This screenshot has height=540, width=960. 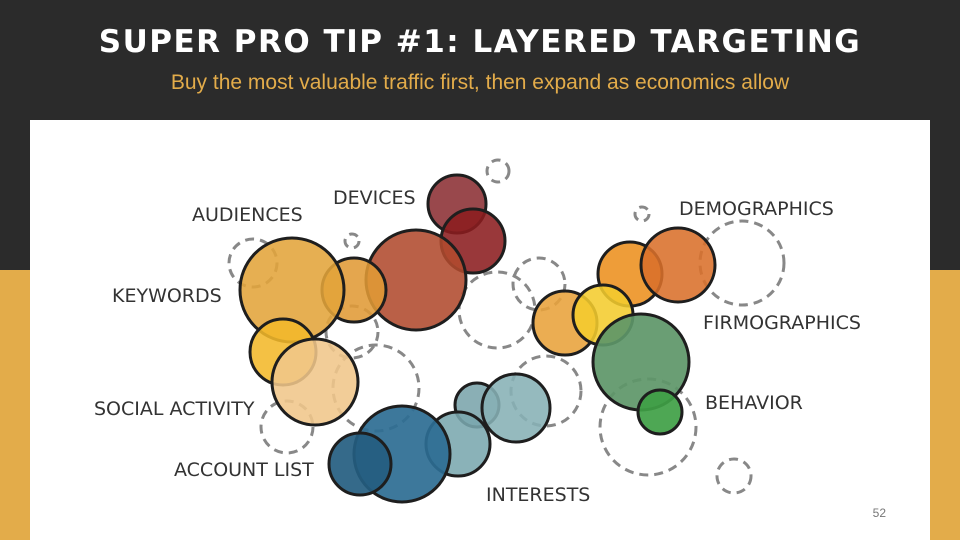 I want to click on behavior-circle-small, so click(x=660, y=412).